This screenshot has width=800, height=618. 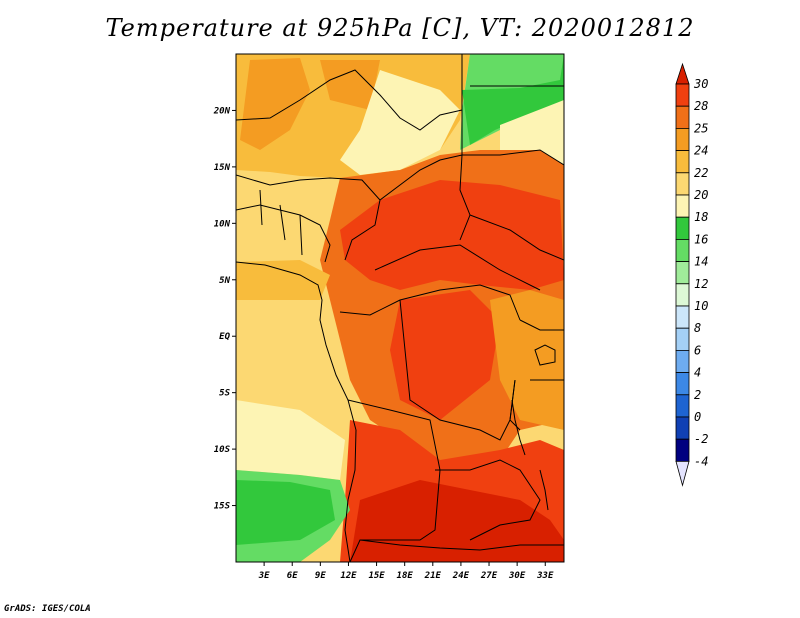 I want to click on southern-deep-red-region, so click(x=457, y=521).